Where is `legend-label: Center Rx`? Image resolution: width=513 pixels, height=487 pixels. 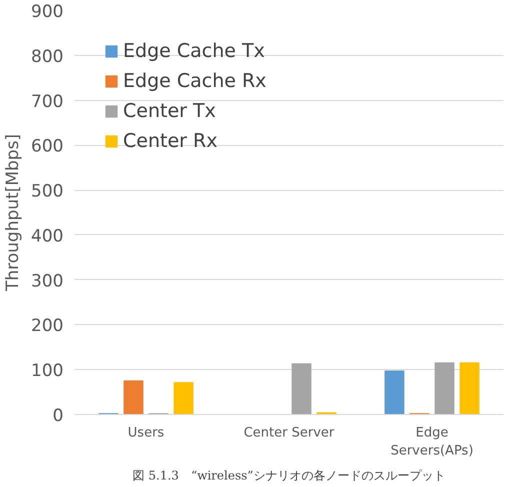
legend-label: Center Rx is located at coordinates (170, 141).